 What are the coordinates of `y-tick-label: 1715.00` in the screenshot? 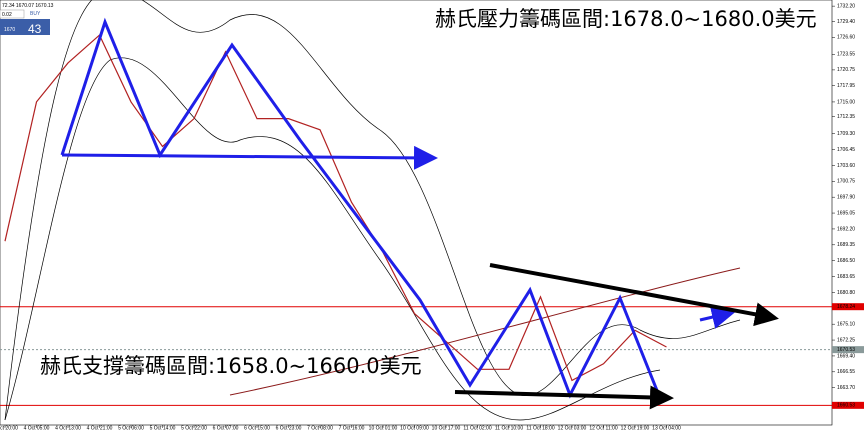 It's located at (846, 102).